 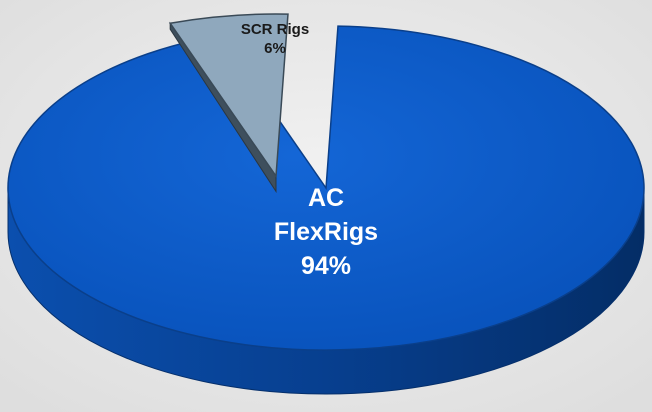 I want to click on slice-label-ac-flexrigs-line: AC, so click(x=326, y=198).